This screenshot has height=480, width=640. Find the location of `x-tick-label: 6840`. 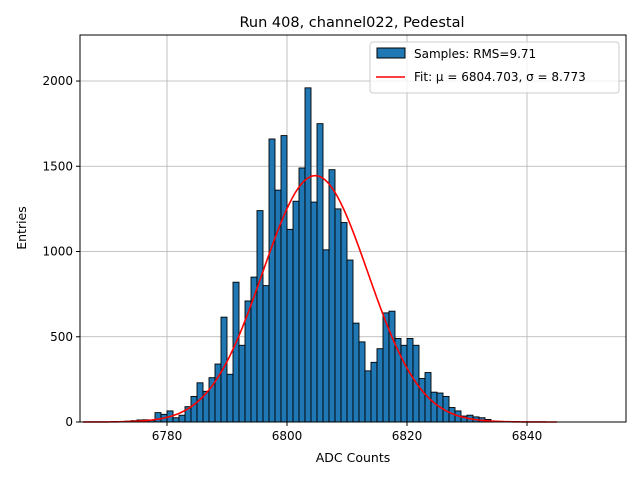

x-tick-label: 6840 is located at coordinates (527, 436).